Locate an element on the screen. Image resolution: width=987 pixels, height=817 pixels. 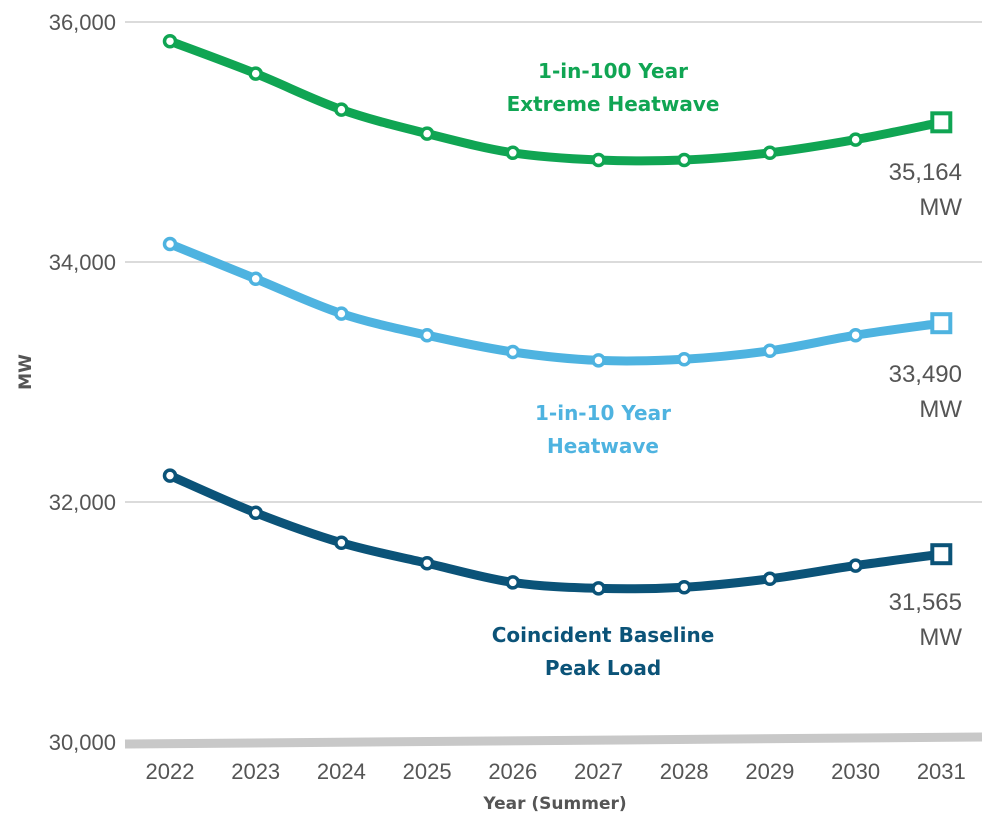
y-axis-title: MW is located at coordinates (26, 372).